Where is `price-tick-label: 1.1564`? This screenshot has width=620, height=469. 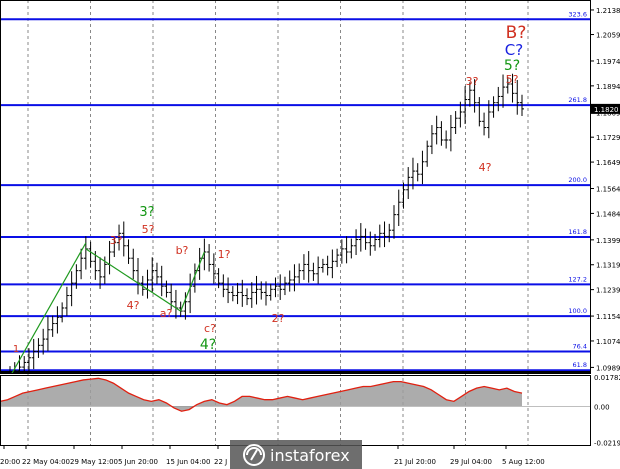
price-tick-label: 1.1564 is located at coordinates (608, 190).